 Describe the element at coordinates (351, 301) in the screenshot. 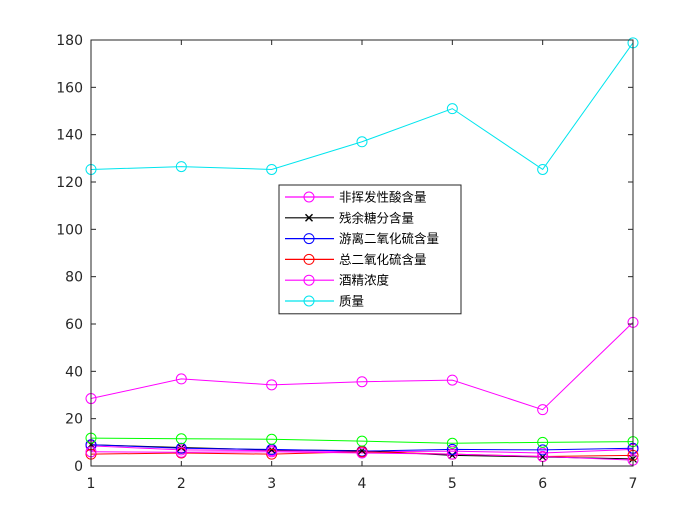

I see `legend-label-5: 质量` at that location.